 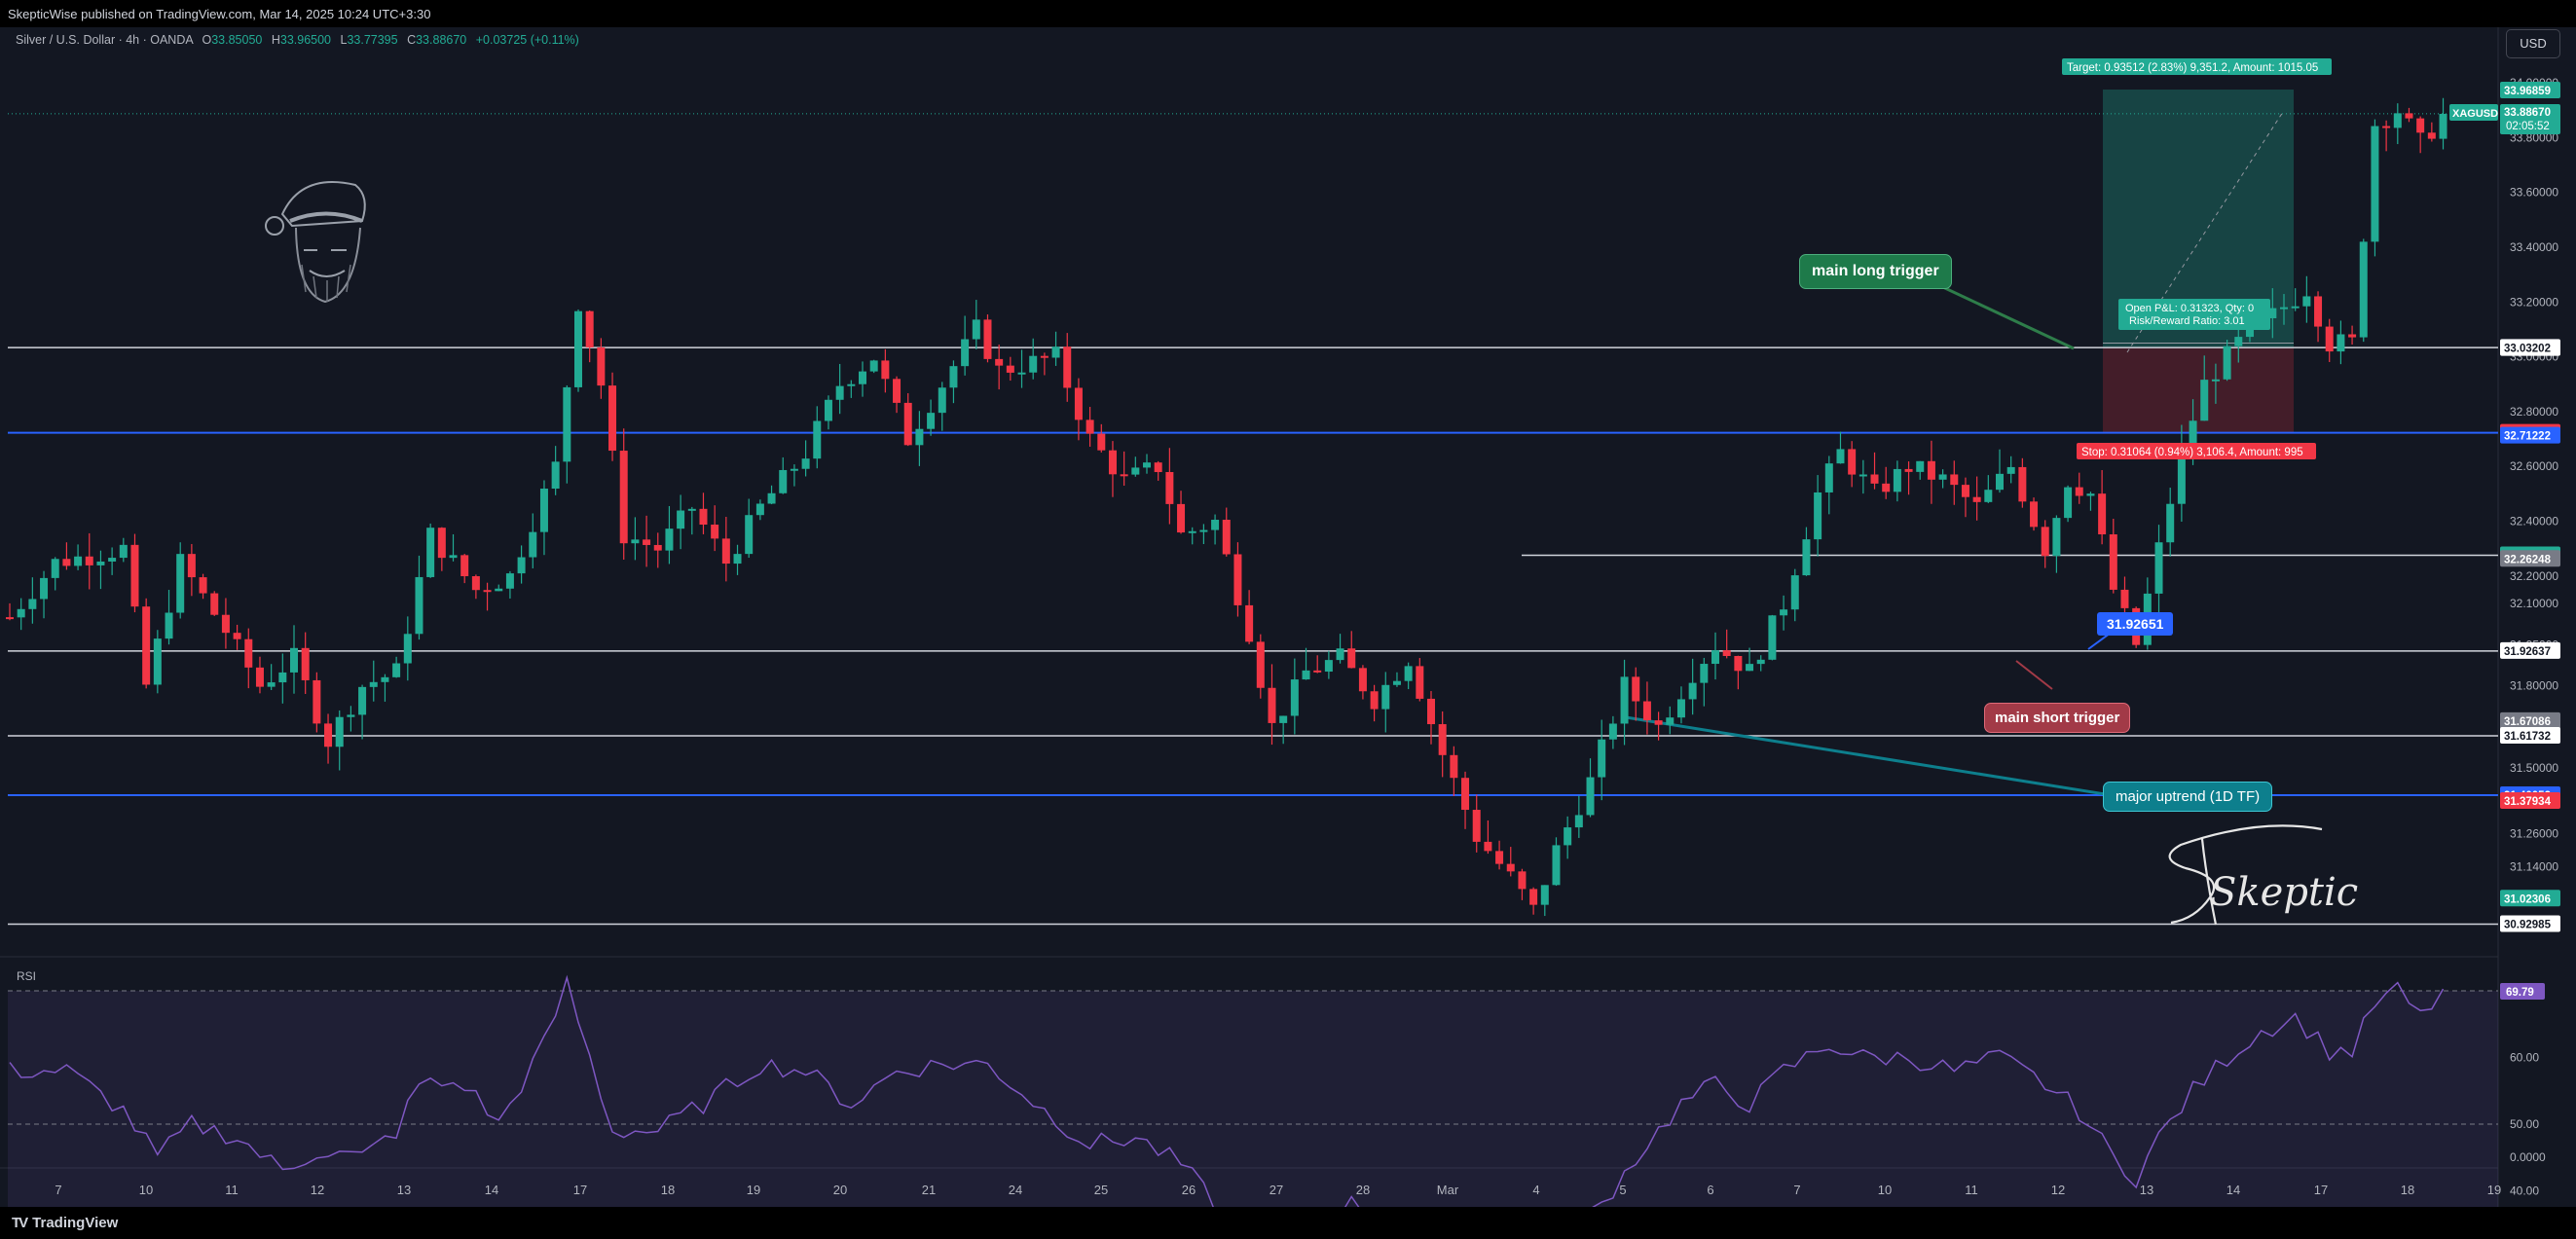 What do you see at coordinates (275, 40) in the screenshot?
I see `high-label: H` at bounding box center [275, 40].